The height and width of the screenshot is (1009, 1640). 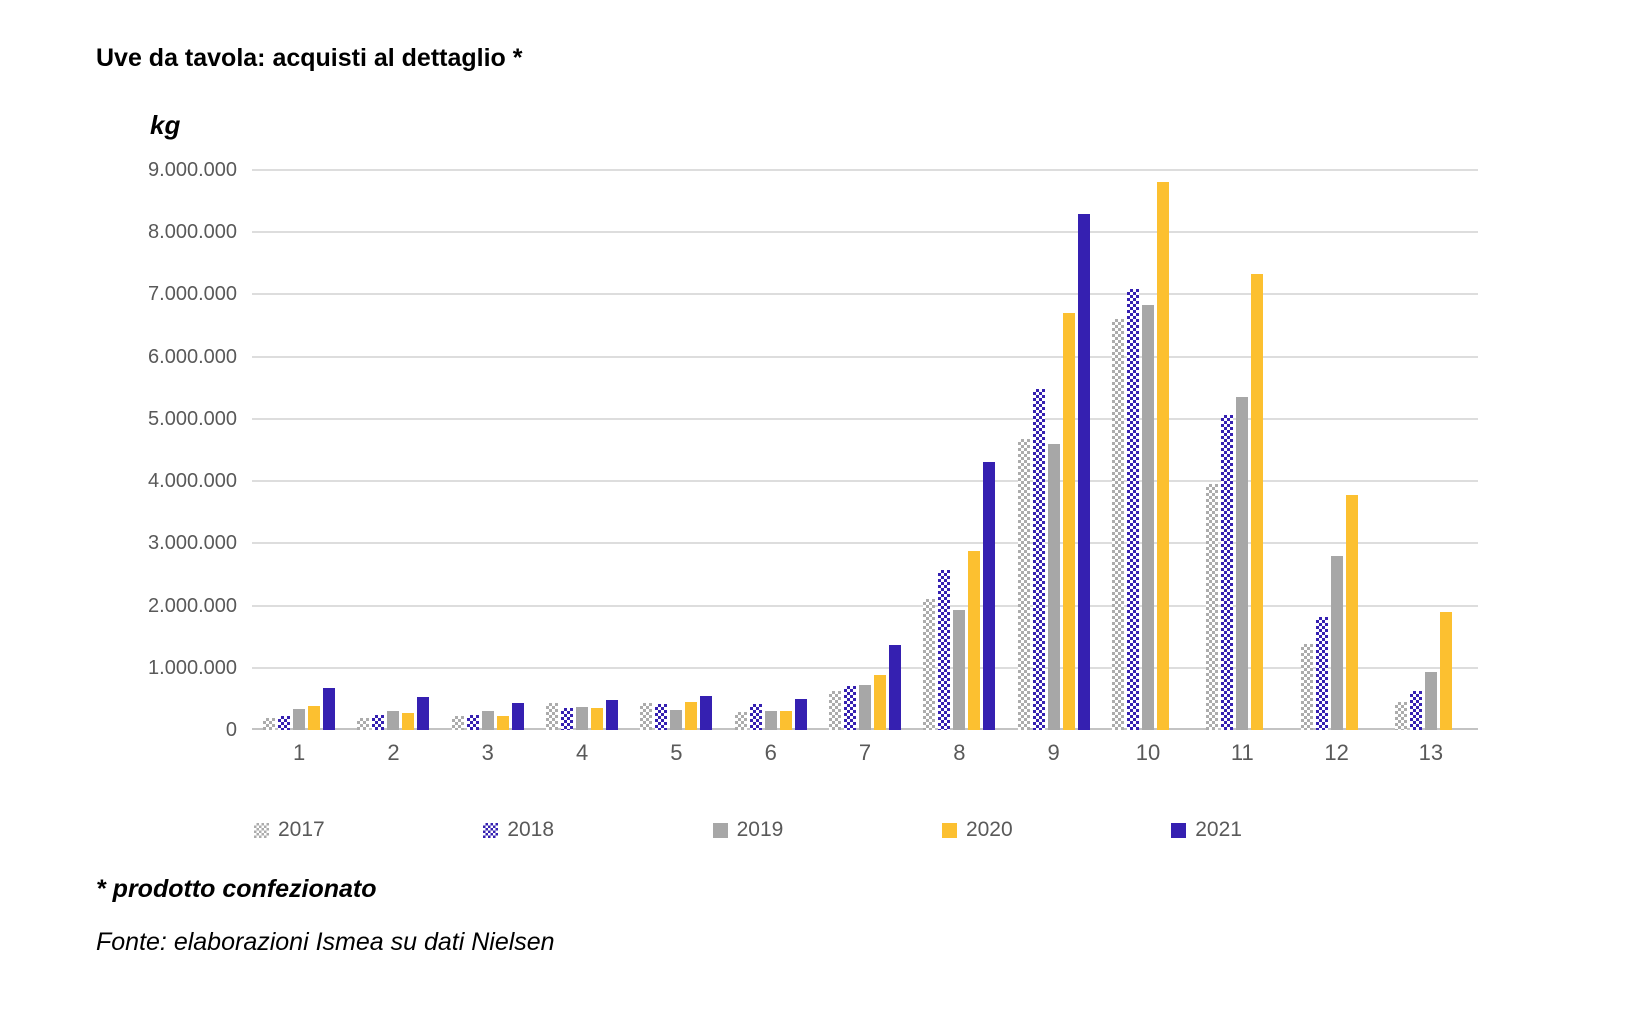 What do you see at coordinates (299, 752) in the screenshot?
I see `x-axis-label-1: 1` at bounding box center [299, 752].